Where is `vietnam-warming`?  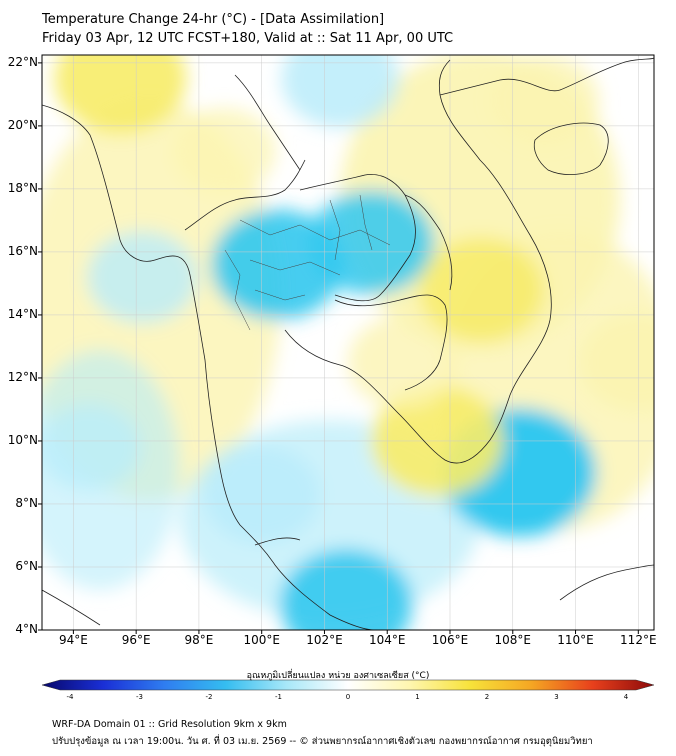
vietnam-warming is located at coordinates (481, 289).